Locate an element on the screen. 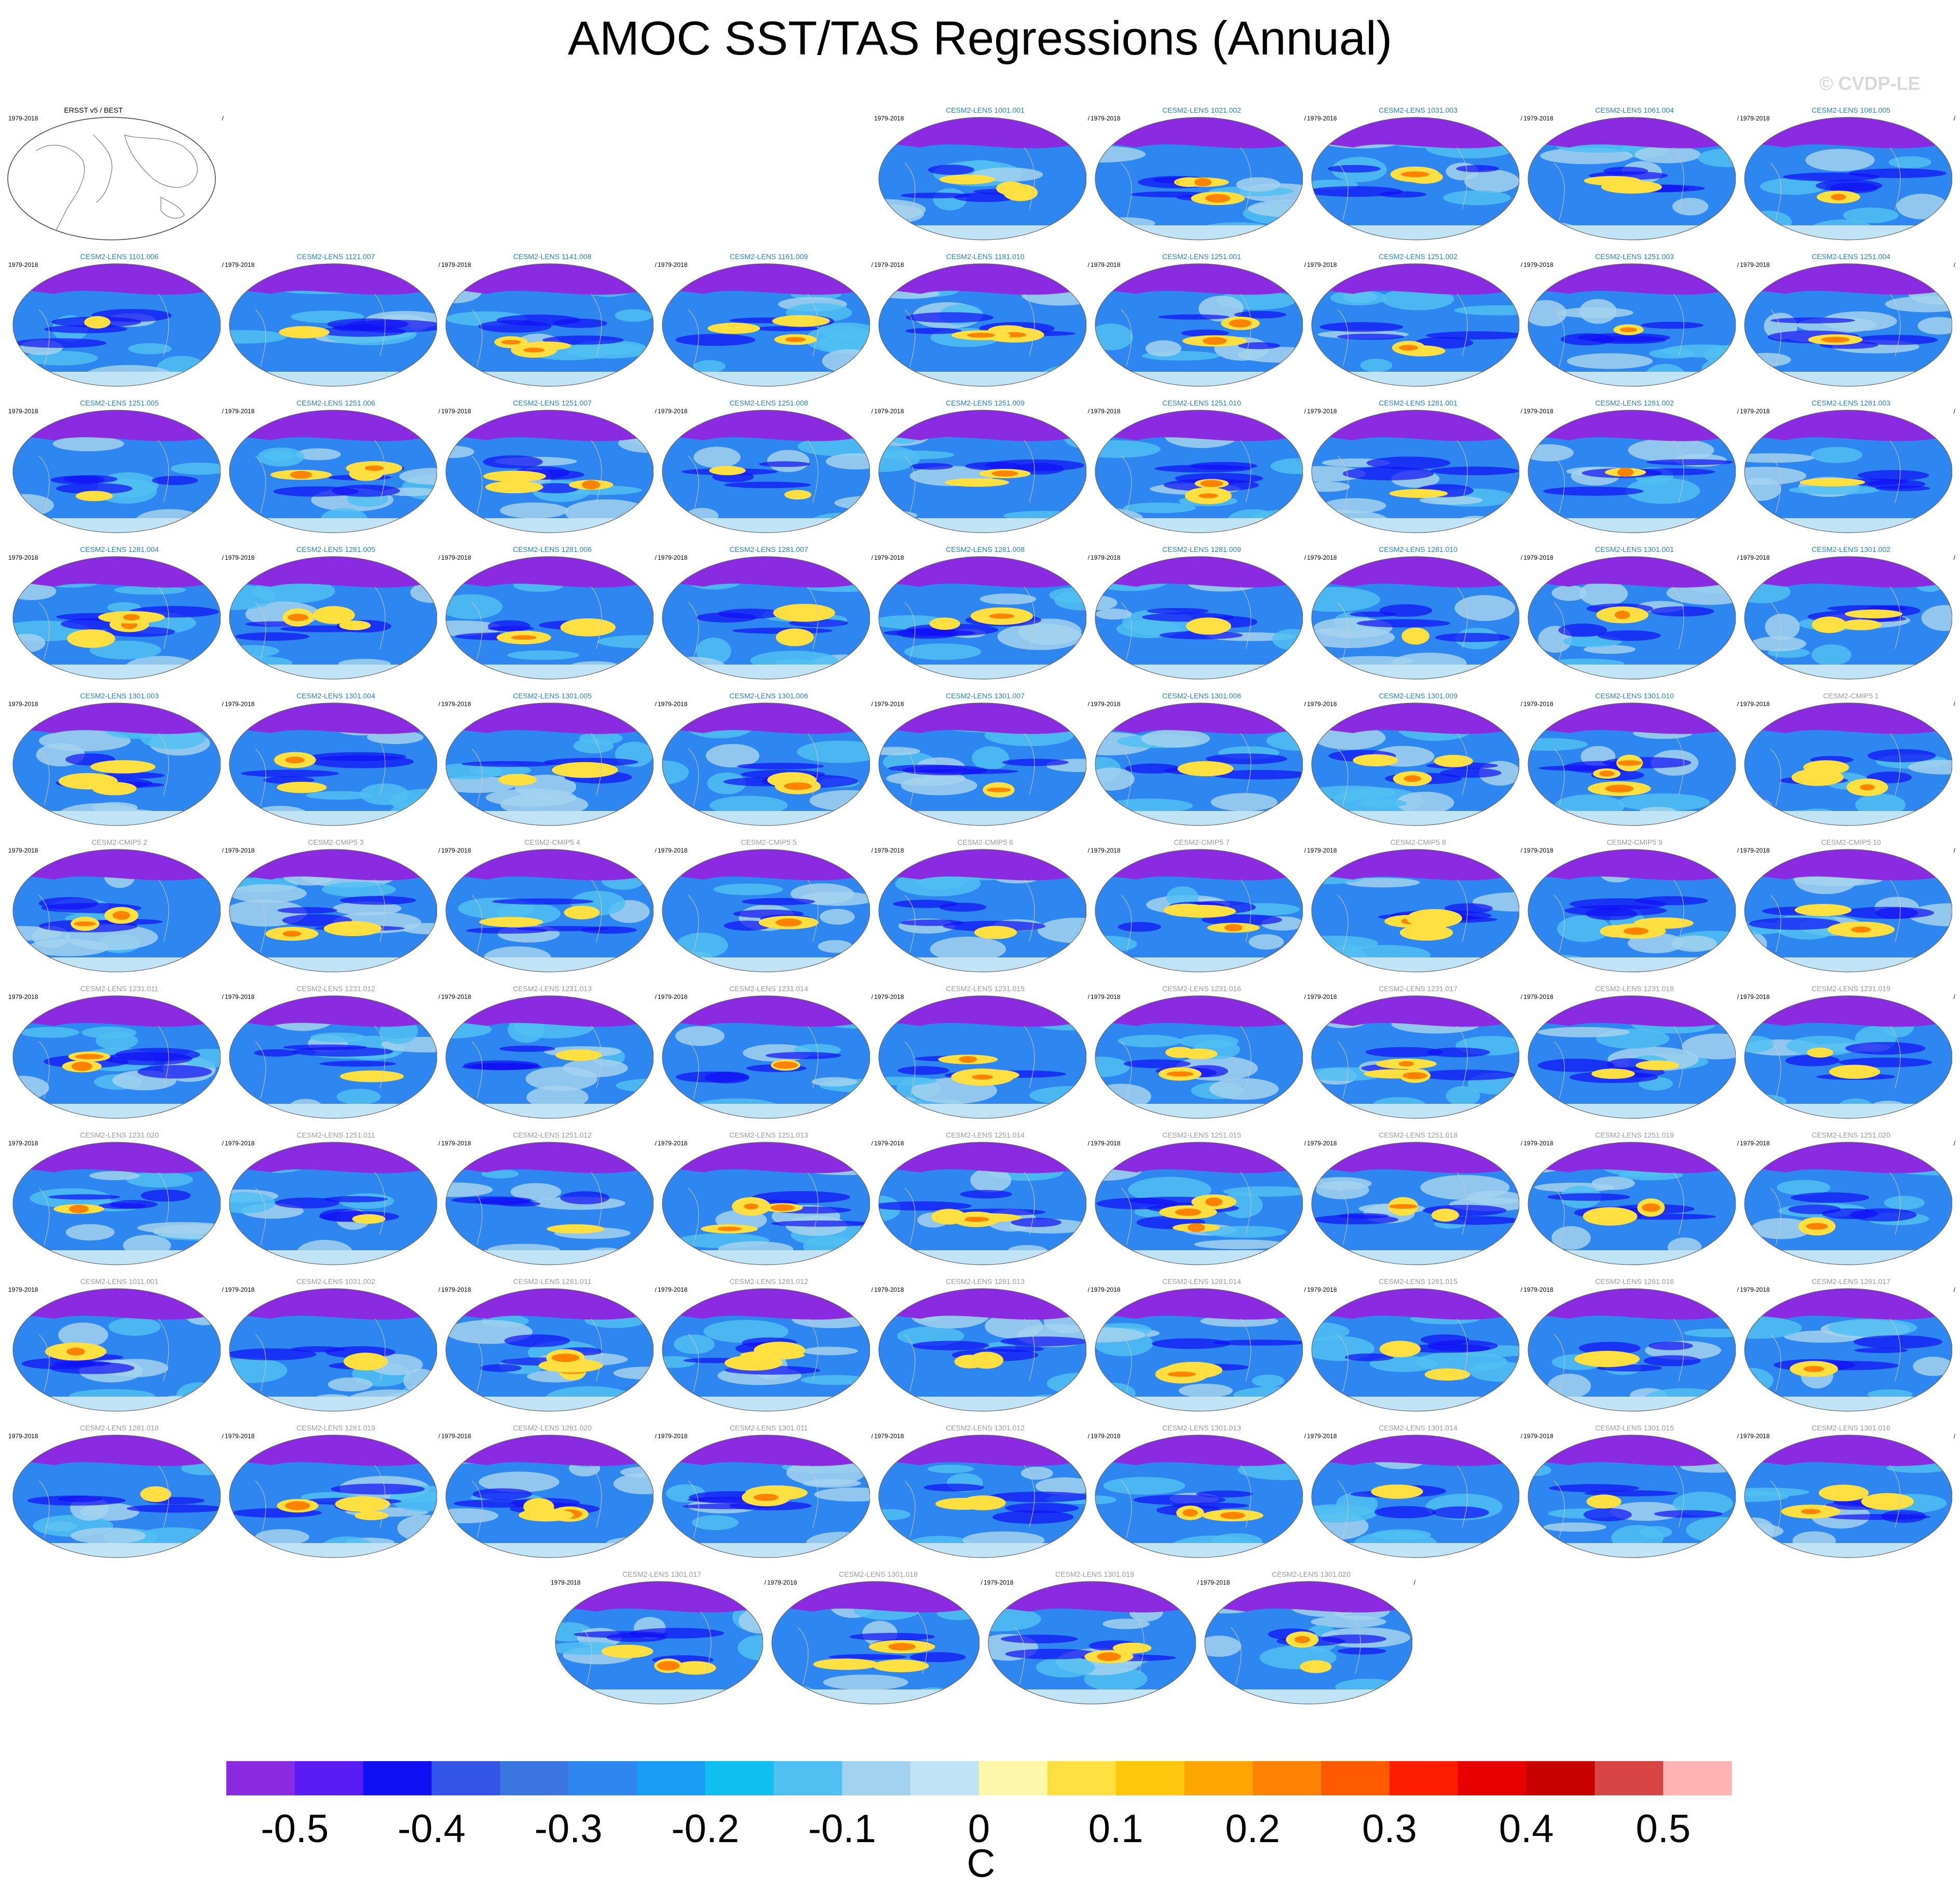  model-map-panel: 1979-2018 / CESM2-LENS 1231.015 is located at coordinates (980, 1052).